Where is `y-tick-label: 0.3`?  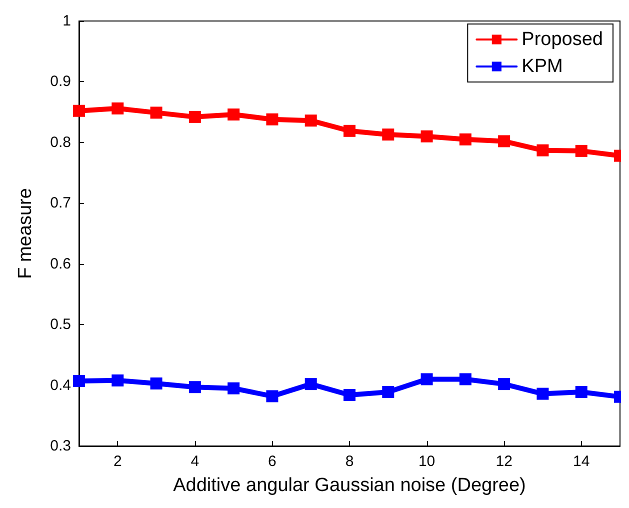 y-tick-label: 0.3 is located at coordinates (60, 446).